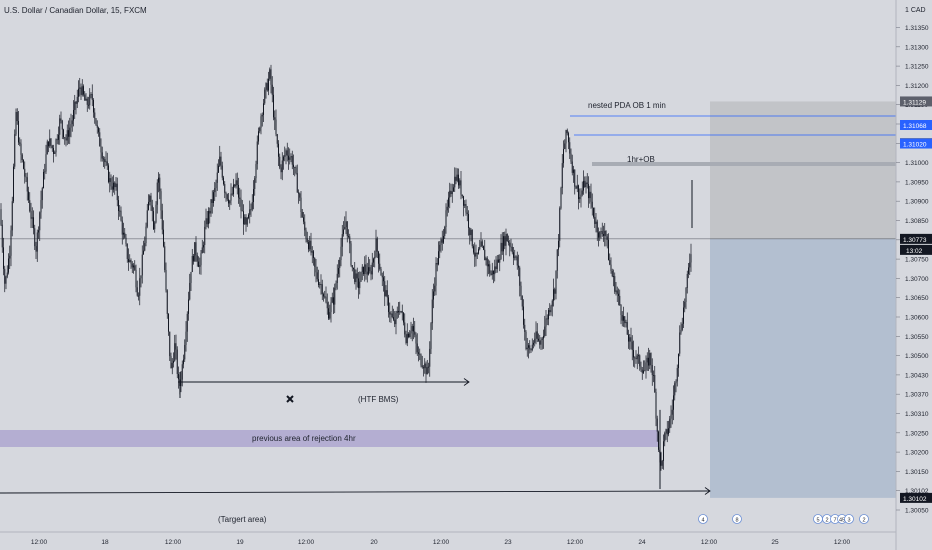 The width and height of the screenshot is (932, 550). What do you see at coordinates (842, 521) in the screenshot?
I see `event-badge-label: 45` at bounding box center [842, 521].